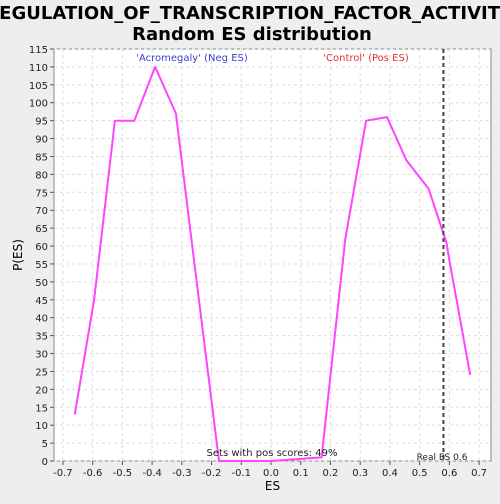 This screenshot has height=504, width=500. Describe the element at coordinates (41, 211) in the screenshot. I see `y-tick-label: 70` at that location.